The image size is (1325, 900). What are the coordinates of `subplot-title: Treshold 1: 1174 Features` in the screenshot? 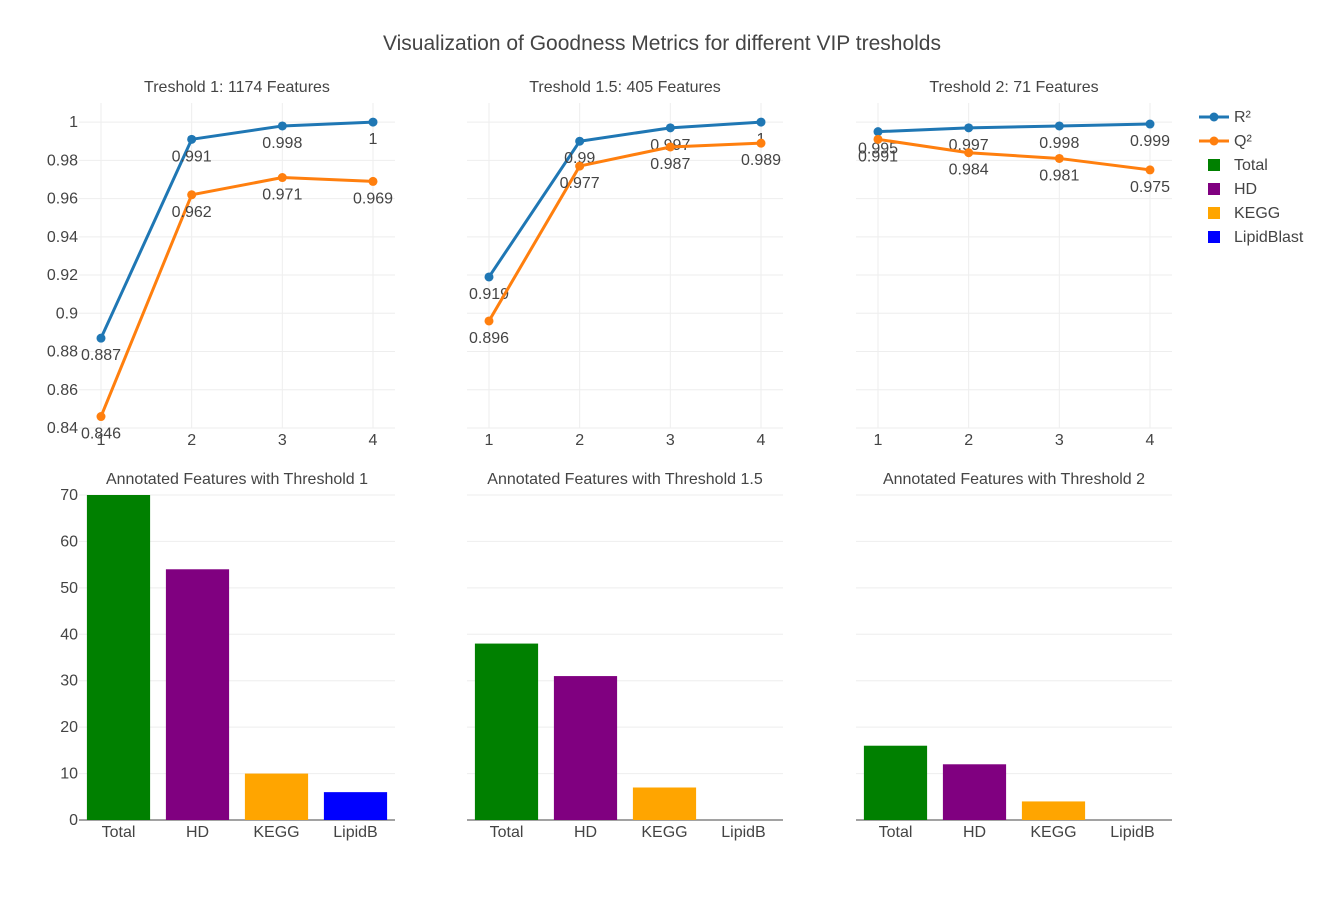 It's located at (237, 87).